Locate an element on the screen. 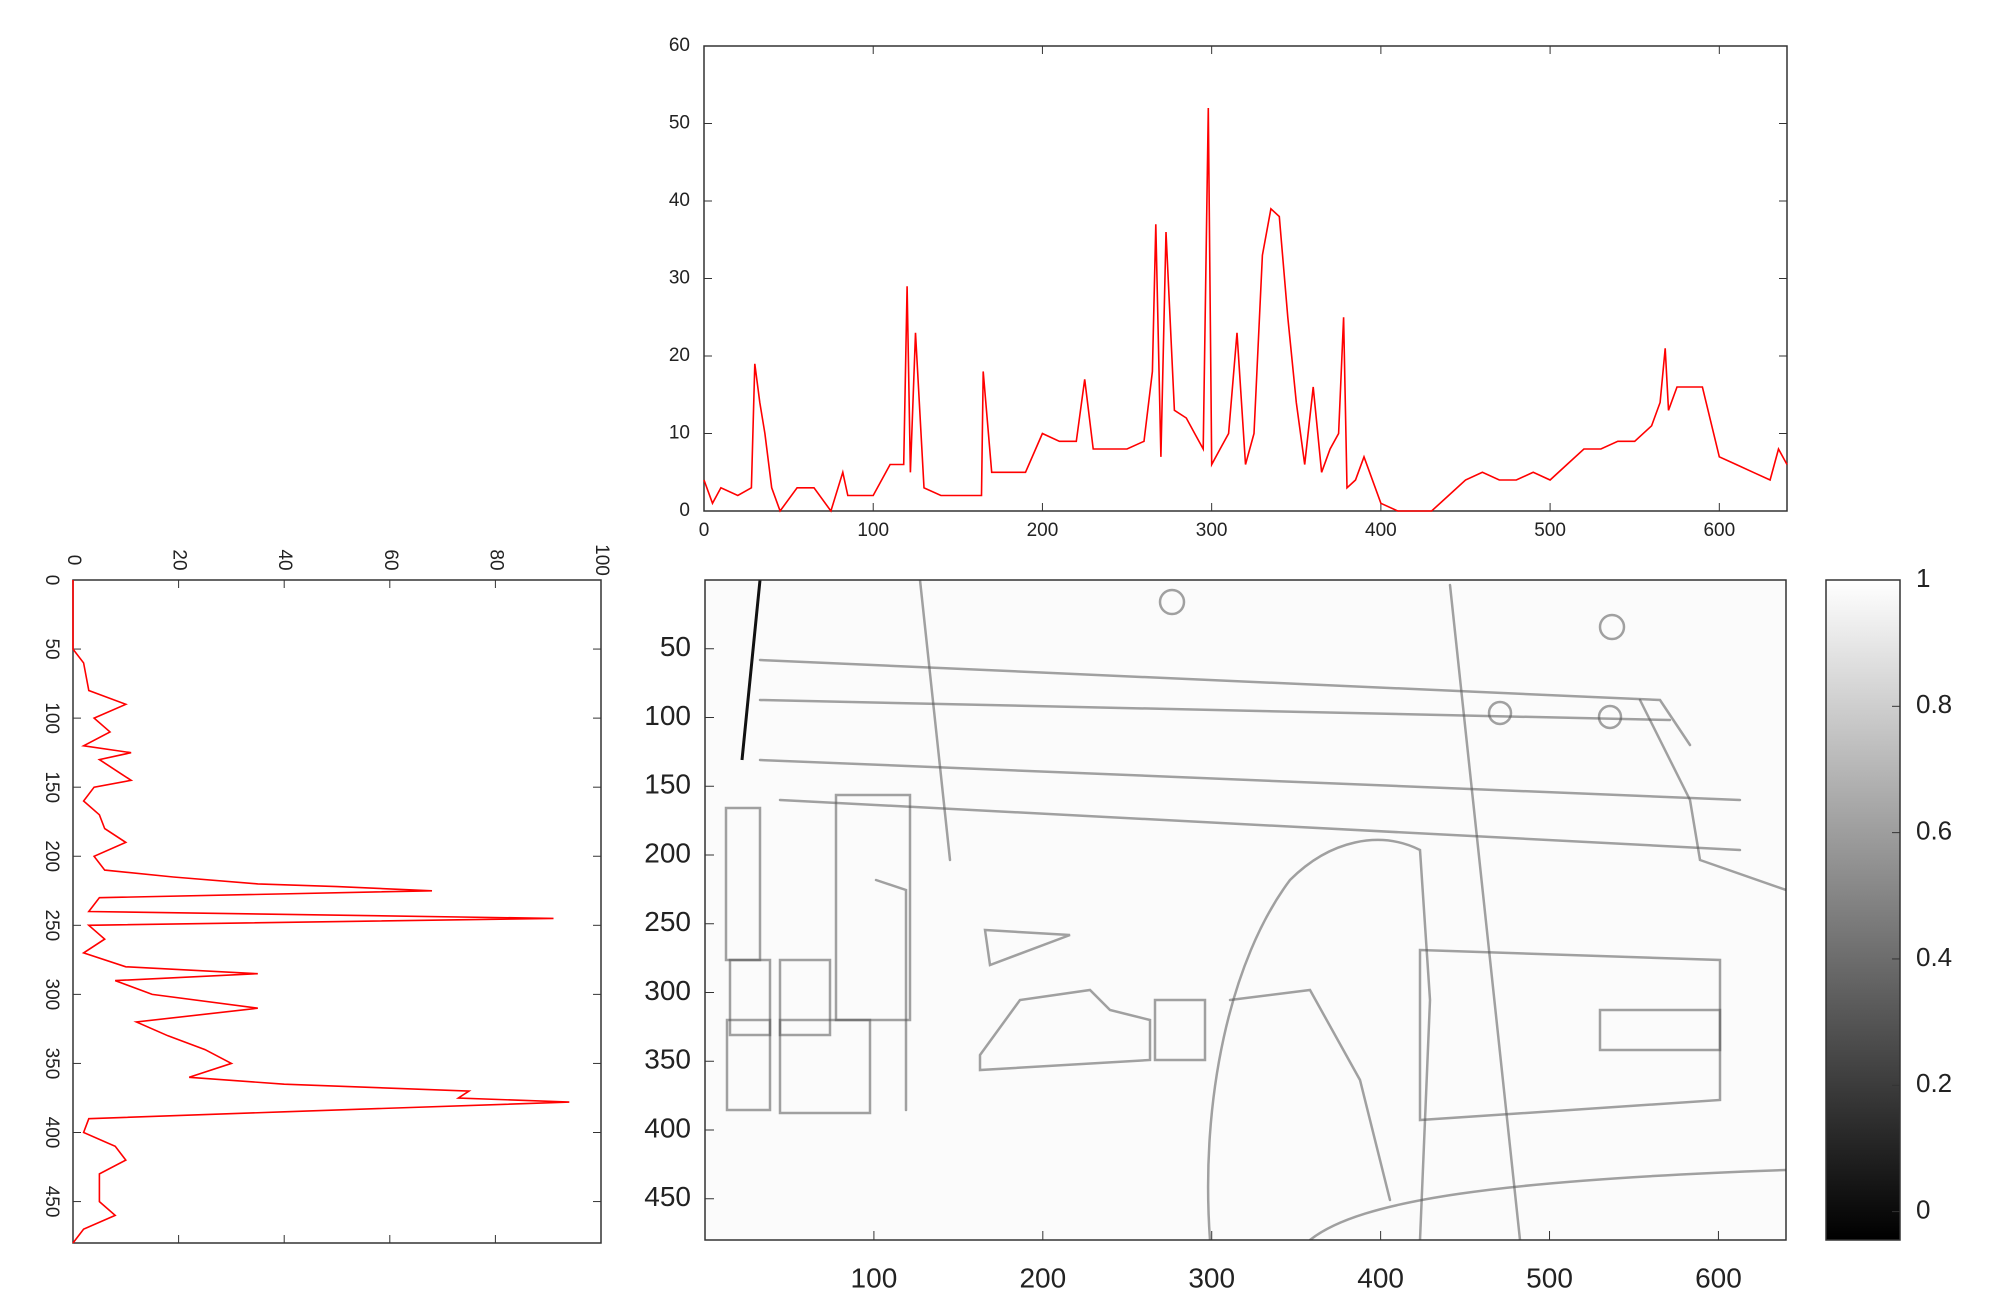 Image resolution: width=1996 pixels, height=1298 pixels. y-tick-label: 80 is located at coordinates (495, 559).